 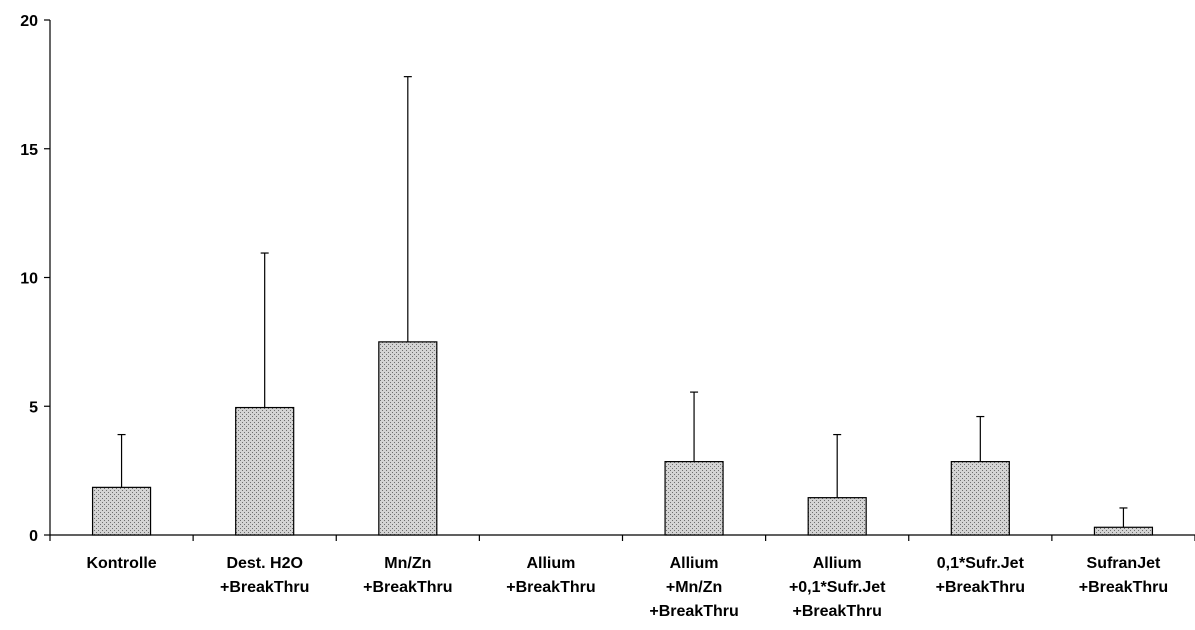 I want to click on y-tick-label: 10, so click(x=29, y=279).